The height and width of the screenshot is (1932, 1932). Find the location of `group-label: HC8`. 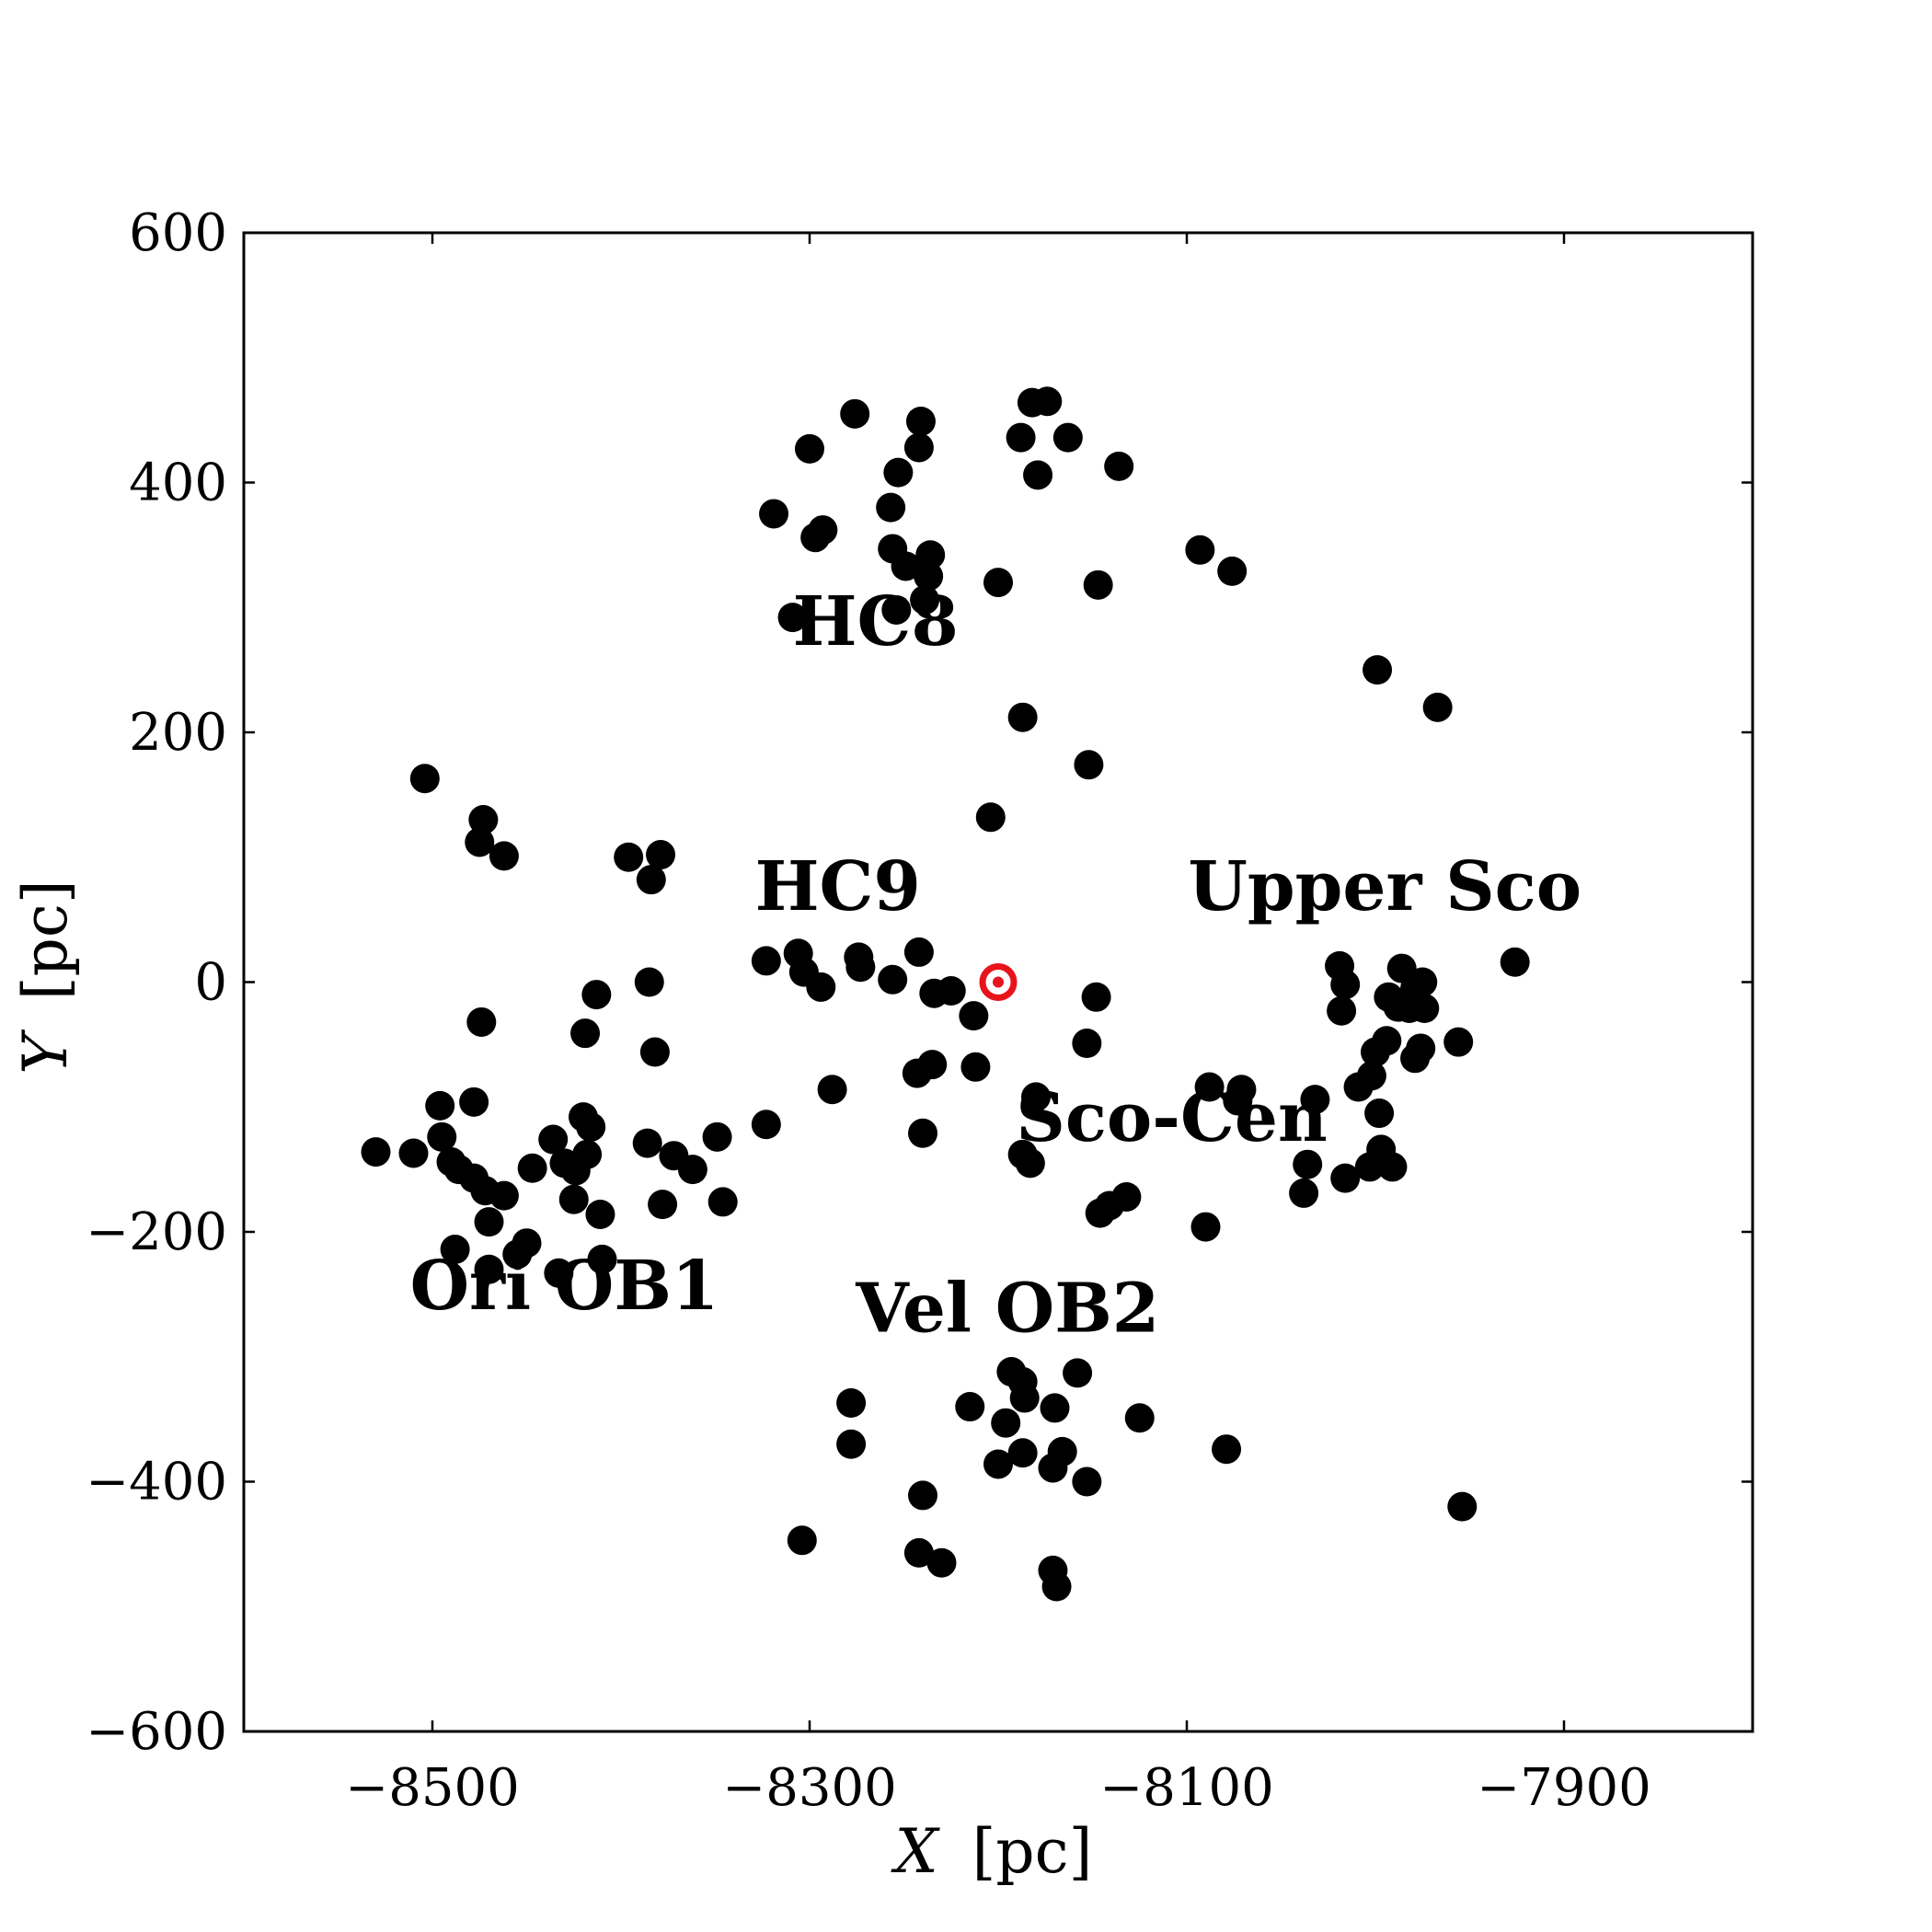

group-label: HC8 is located at coordinates (876, 621).